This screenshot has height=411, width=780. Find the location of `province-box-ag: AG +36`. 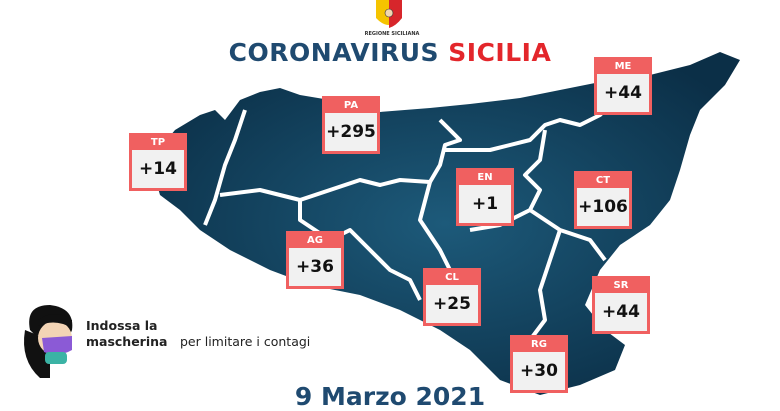

province-box-ag: AG +36 is located at coordinates (315, 260).